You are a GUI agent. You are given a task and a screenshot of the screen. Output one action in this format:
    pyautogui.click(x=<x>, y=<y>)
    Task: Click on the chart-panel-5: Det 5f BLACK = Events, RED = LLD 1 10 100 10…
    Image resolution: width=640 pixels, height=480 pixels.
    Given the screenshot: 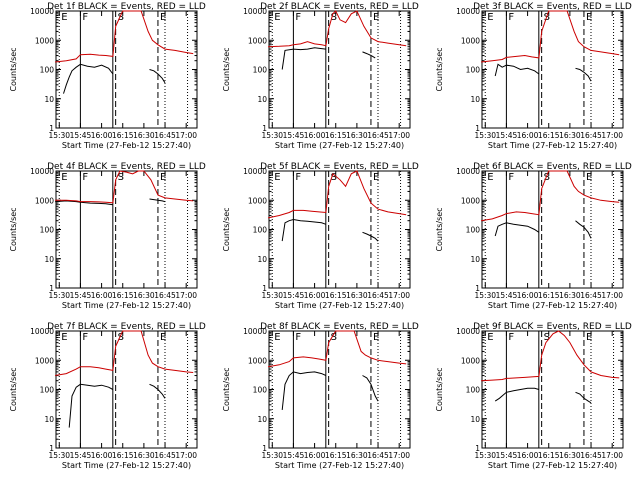 What is the action you would take?
    pyautogui.click(x=320, y=236)
    